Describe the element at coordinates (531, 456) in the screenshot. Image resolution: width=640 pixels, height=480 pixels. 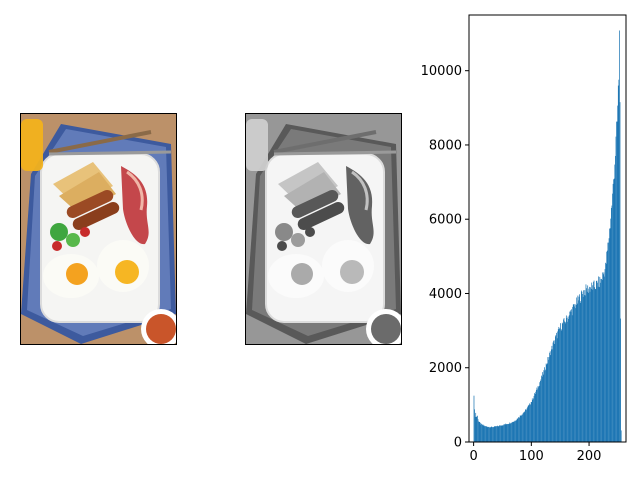
I see `x-tick-label: 100` at that location.